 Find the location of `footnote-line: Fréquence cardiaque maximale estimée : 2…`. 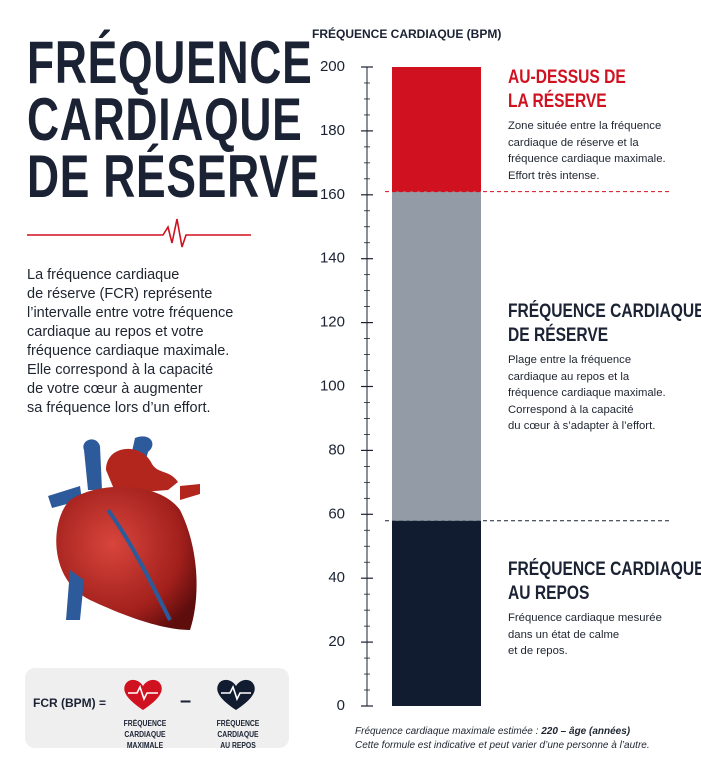

footnote-line: Fréquence cardiaque maximale estimée : 2… is located at coordinates (502, 731).